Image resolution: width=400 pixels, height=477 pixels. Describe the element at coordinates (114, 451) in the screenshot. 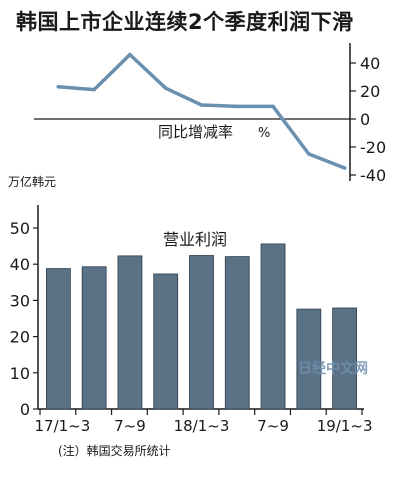

I see `source-note: (注）韩国交易所统计` at that location.